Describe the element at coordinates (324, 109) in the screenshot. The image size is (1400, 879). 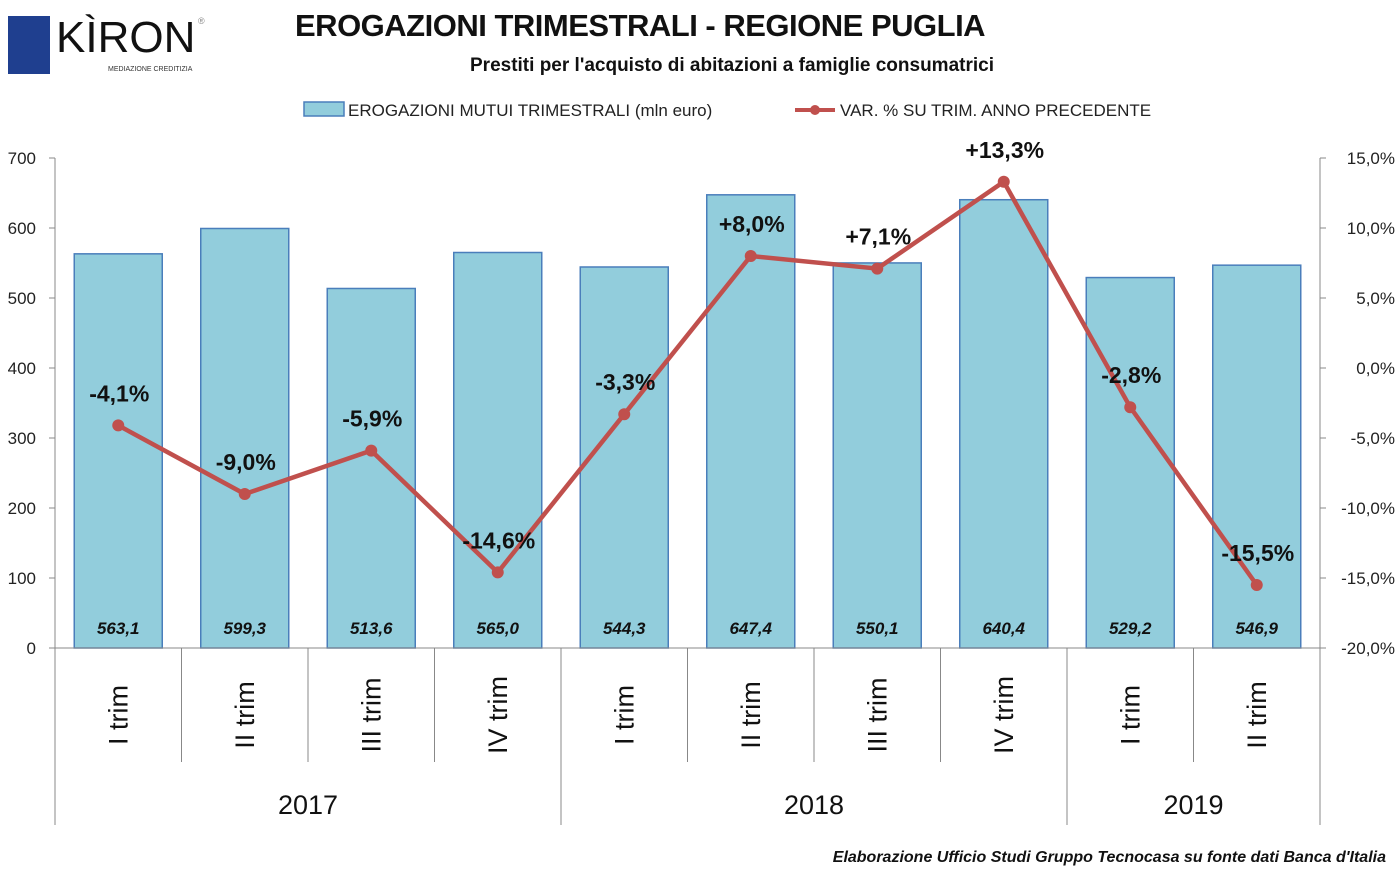
I see `legend-bar-swatch` at that location.